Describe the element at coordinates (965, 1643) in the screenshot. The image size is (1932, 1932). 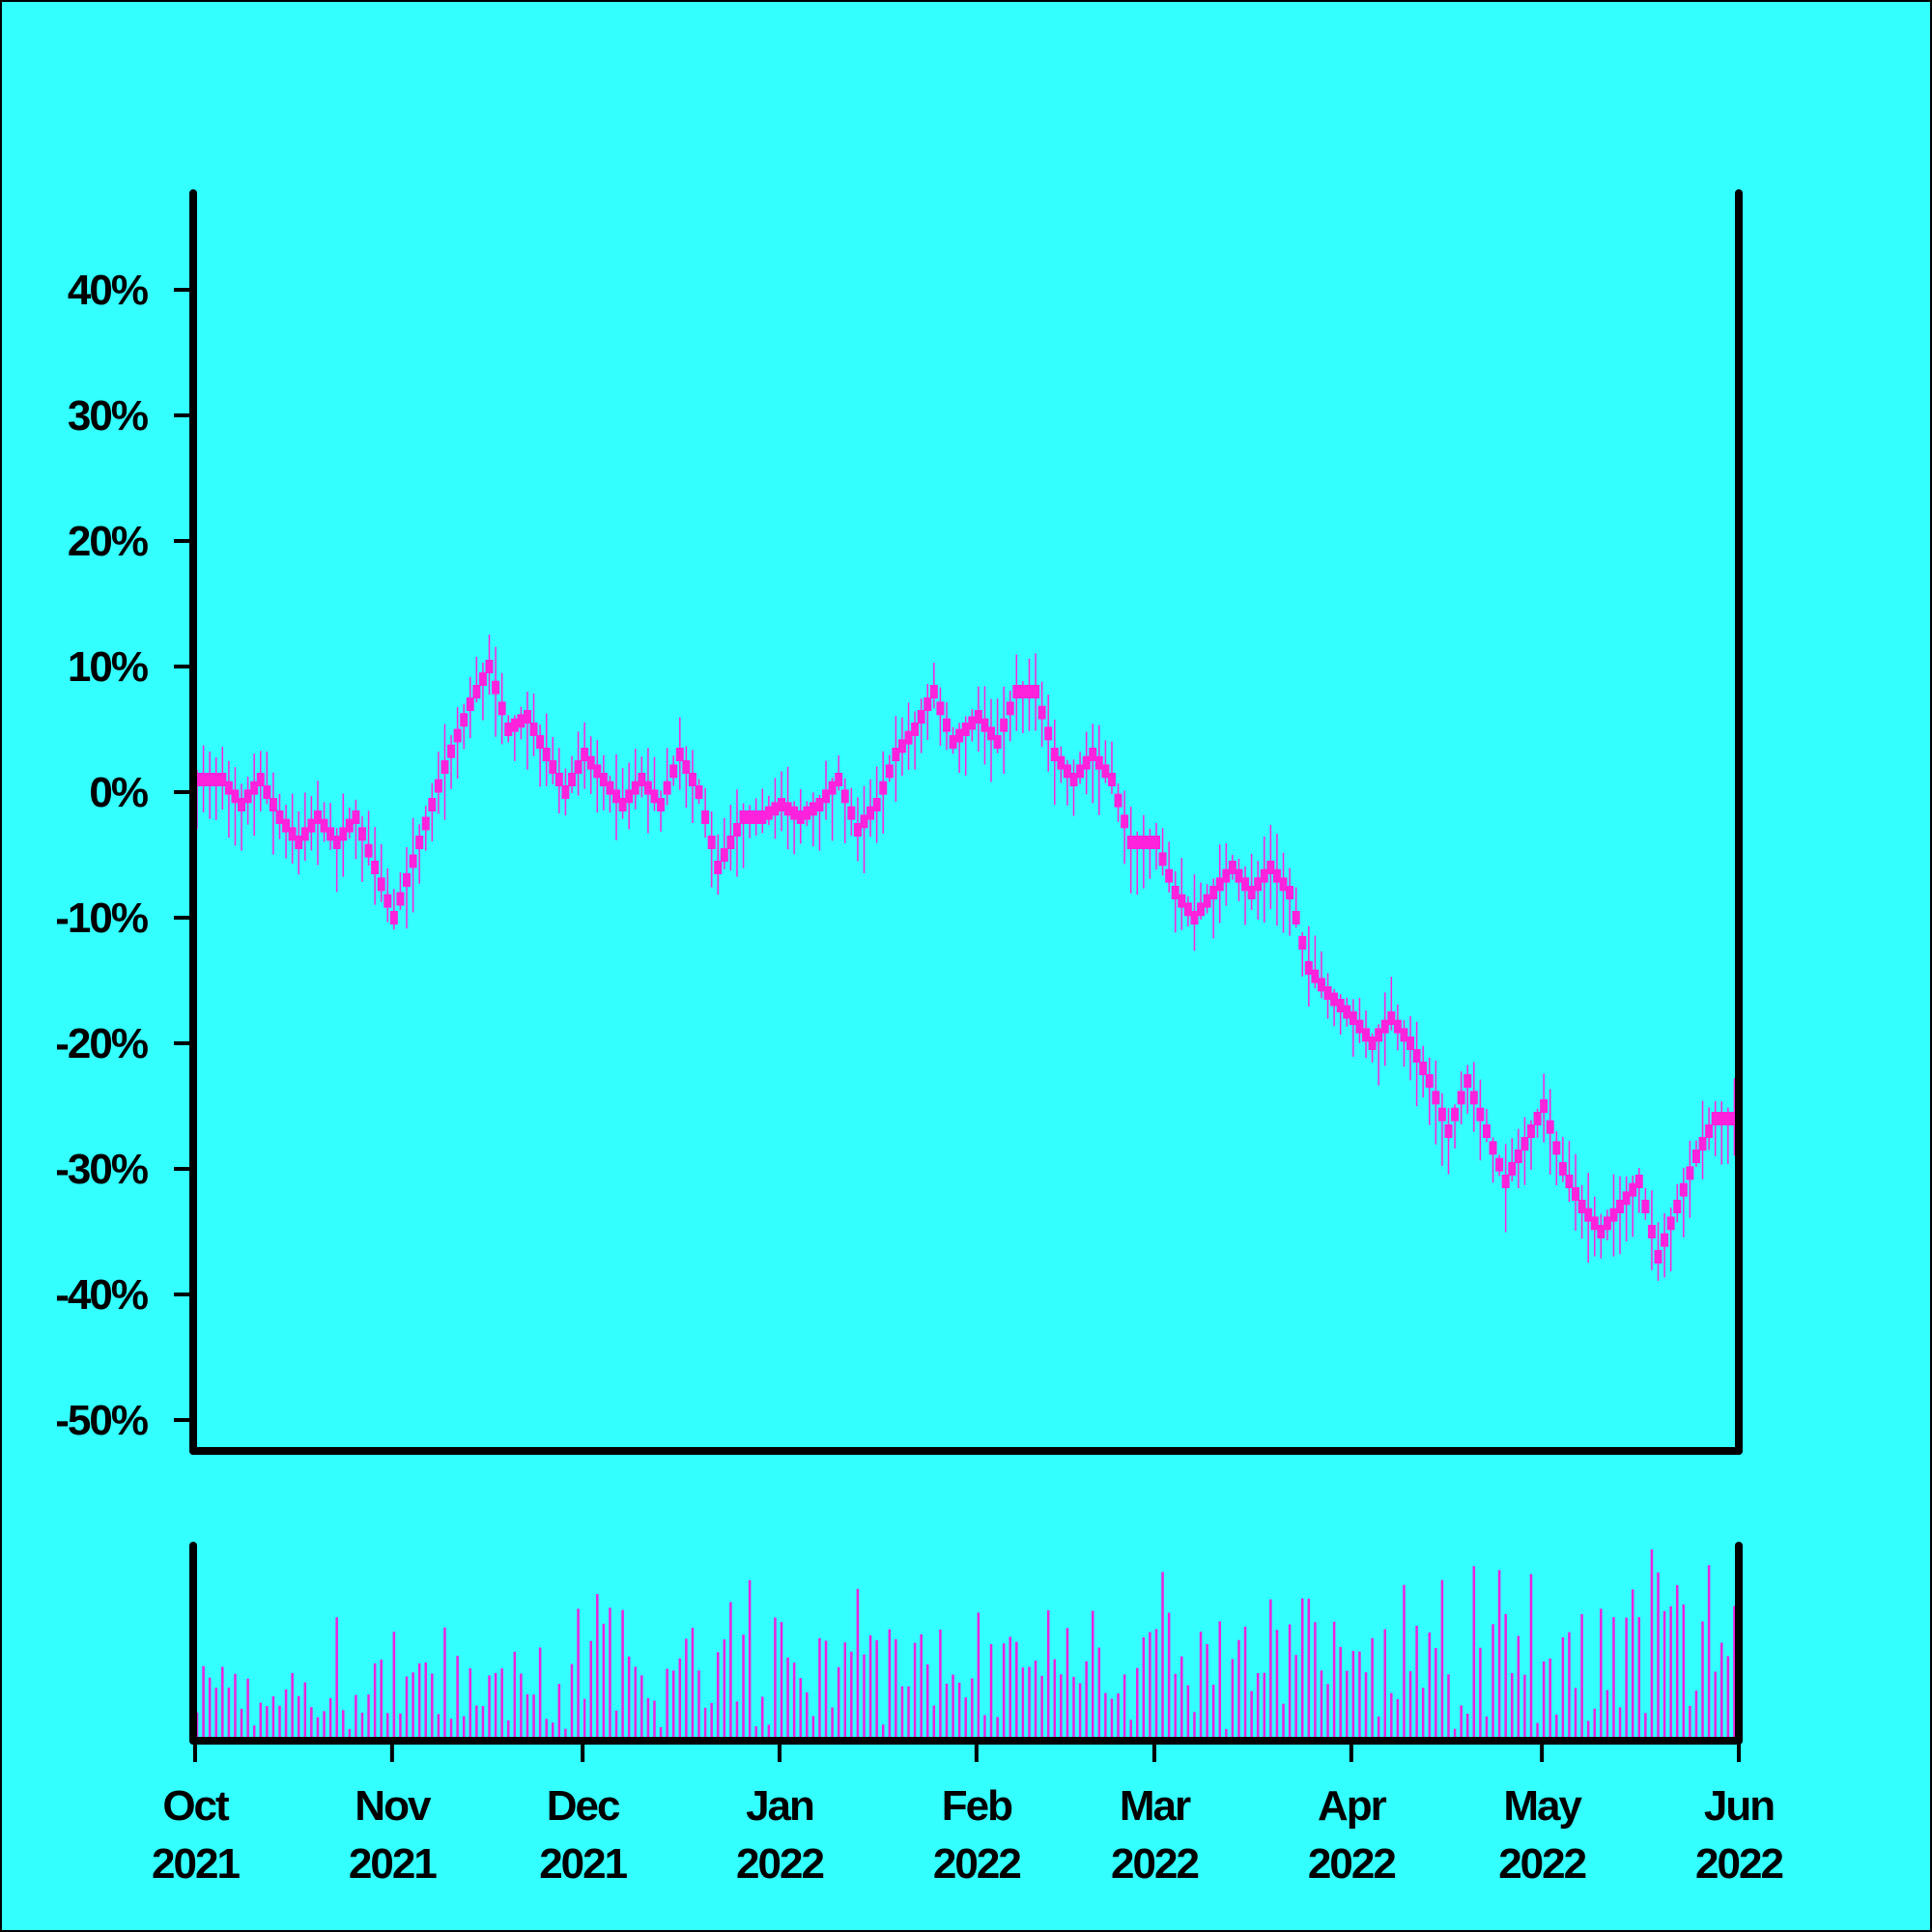
I see `volume-bars` at that location.